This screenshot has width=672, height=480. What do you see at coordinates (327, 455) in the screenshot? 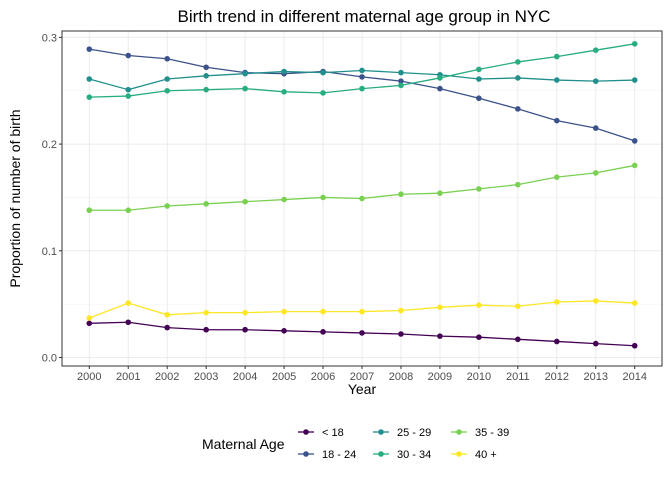
I see `legend-item-1: 18 - 24` at bounding box center [327, 455].